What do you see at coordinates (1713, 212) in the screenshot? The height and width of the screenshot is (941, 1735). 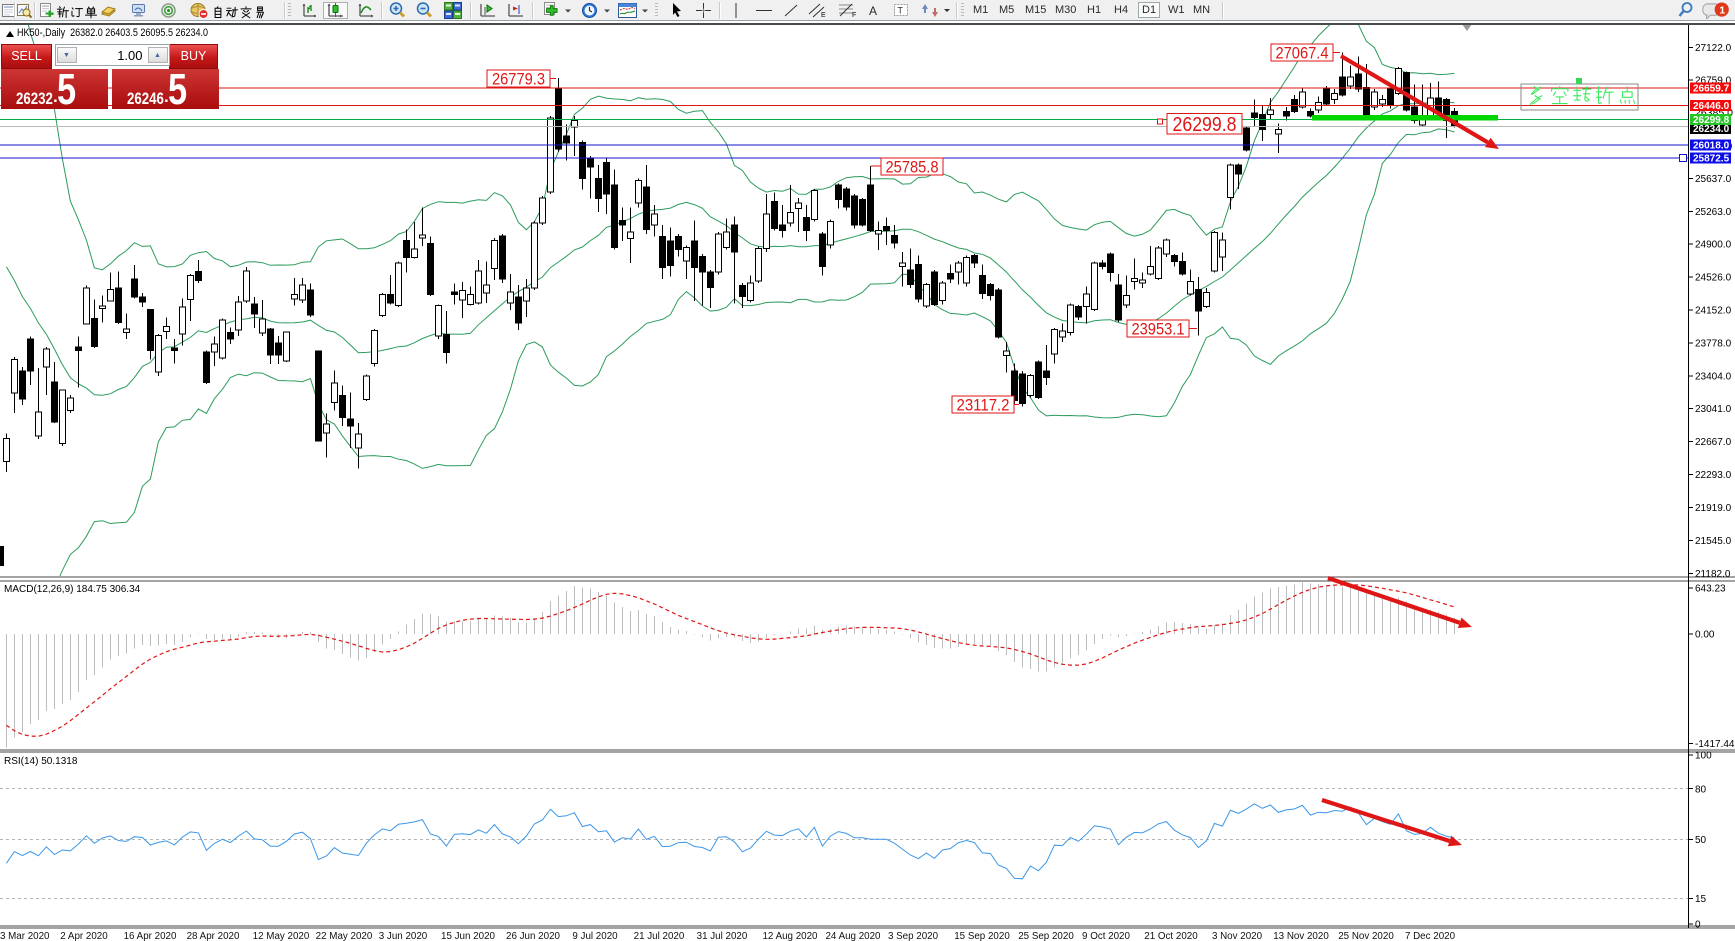 I see `svg-text: 25263.0` at bounding box center [1713, 212].